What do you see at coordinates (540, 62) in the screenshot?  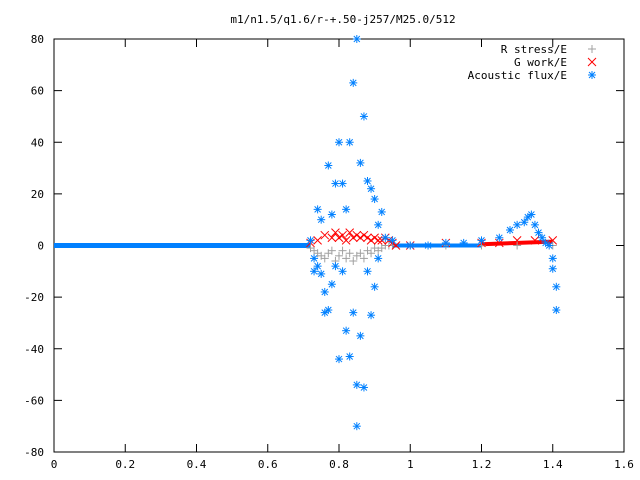 I see `legend-label: G work/E` at bounding box center [540, 62].